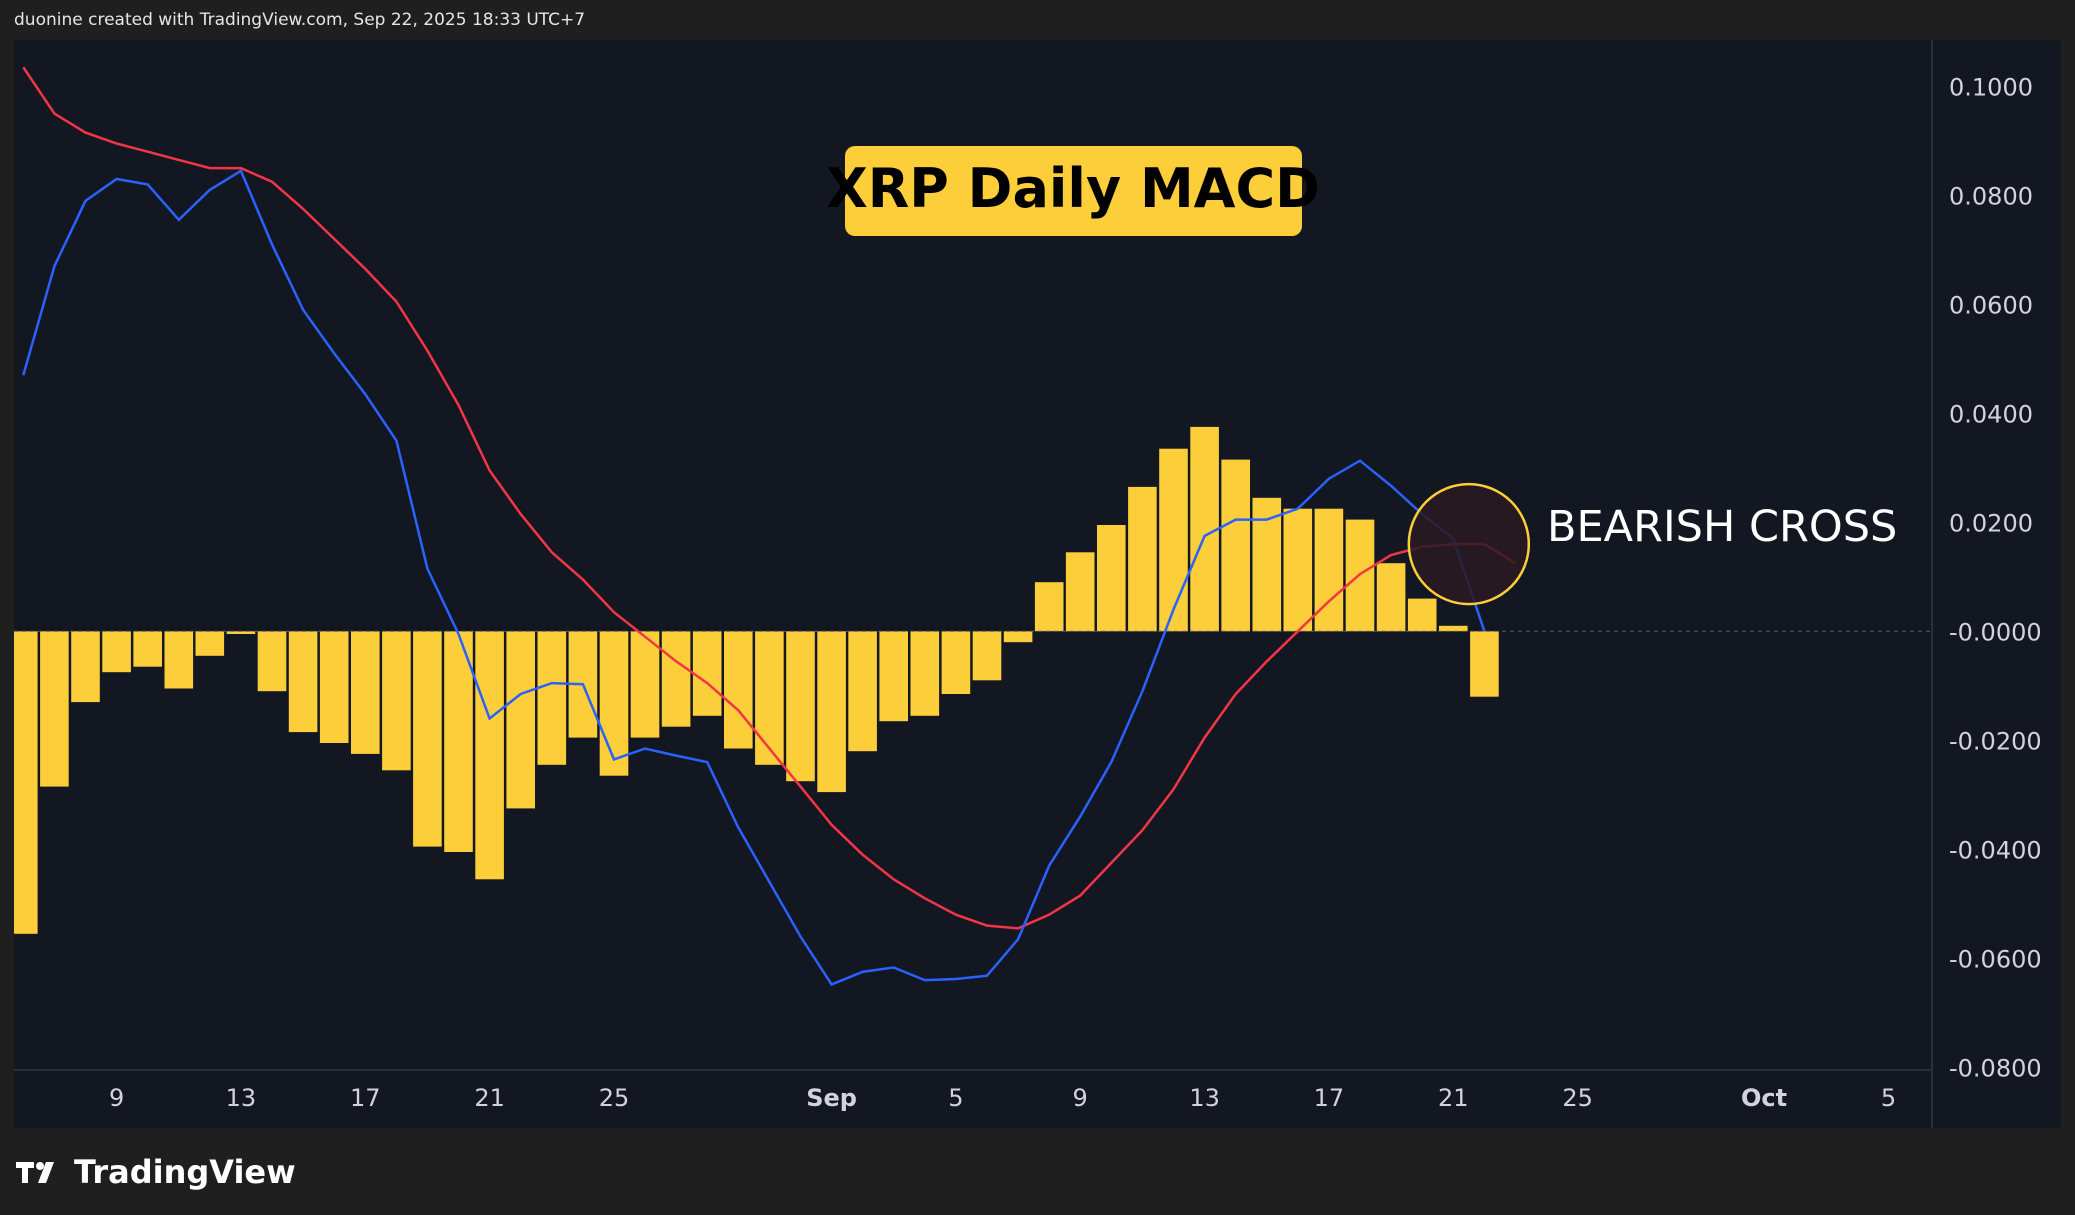 The width and height of the screenshot is (2075, 1215). I want to click on footer-brand: TradingView, so click(185, 1172).